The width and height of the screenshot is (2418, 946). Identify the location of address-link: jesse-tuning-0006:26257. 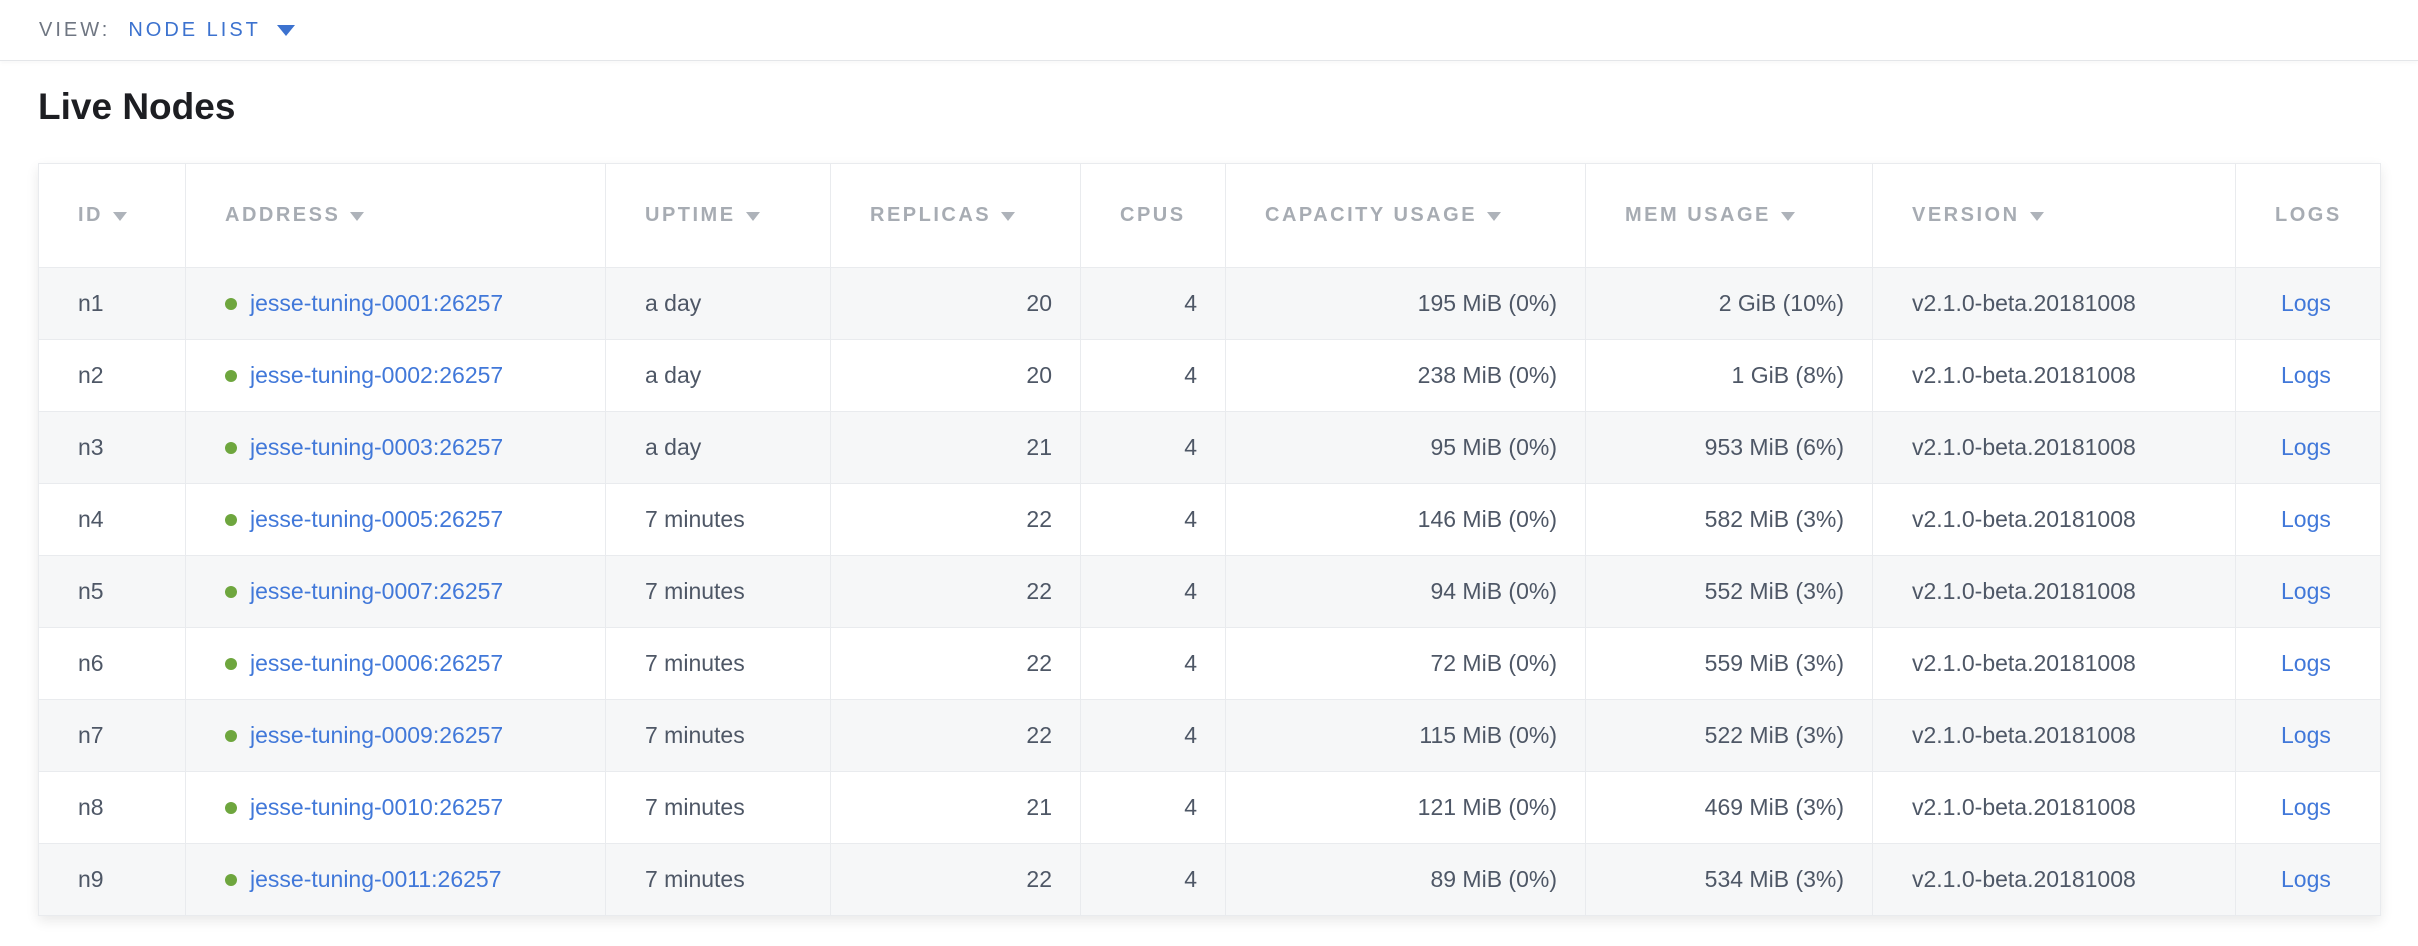
(377, 663).